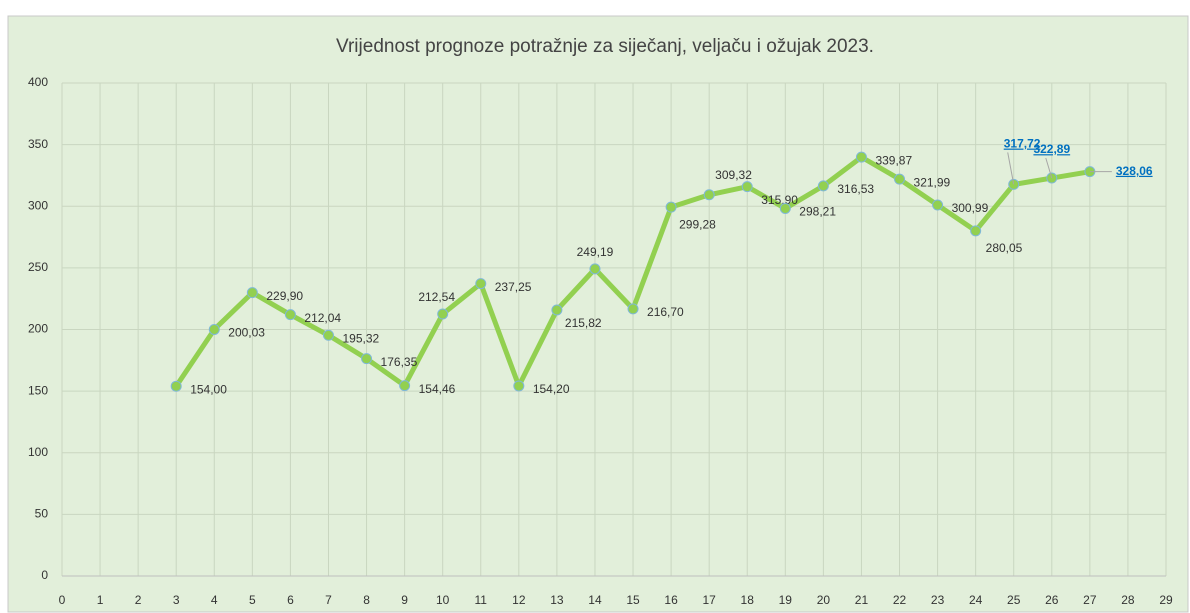  Describe the element at coordinates (100, 600) in the screenshot. I see `x-tick-label: 1` at that location.